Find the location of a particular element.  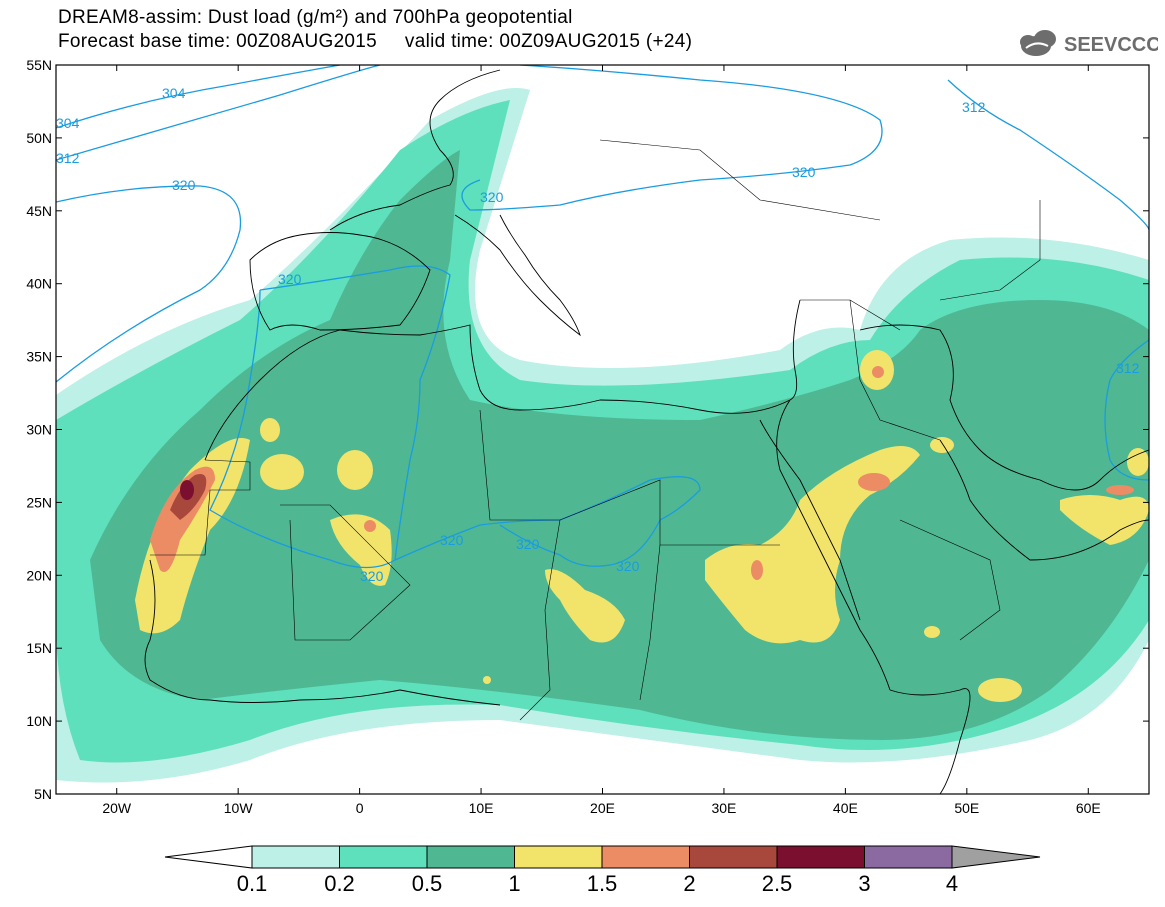

colorbar-label: 2 is located at coordinates (689, 883).